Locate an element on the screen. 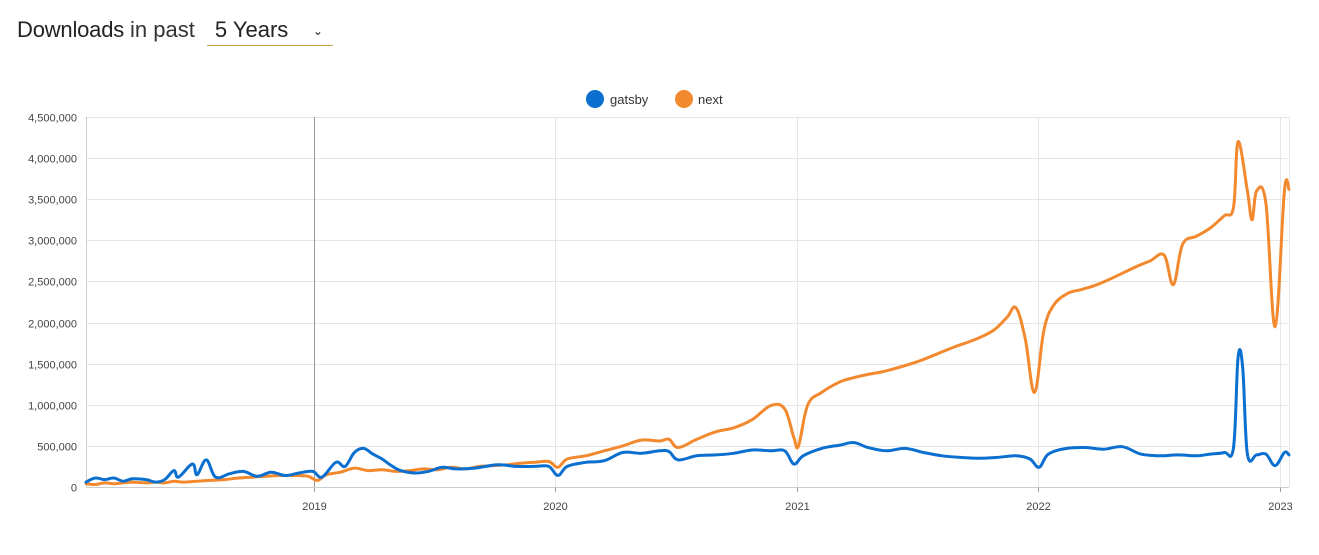 This screenshot has width=1319, height=555. x-tick-label: 2020 is located at coordinates (555, 507).